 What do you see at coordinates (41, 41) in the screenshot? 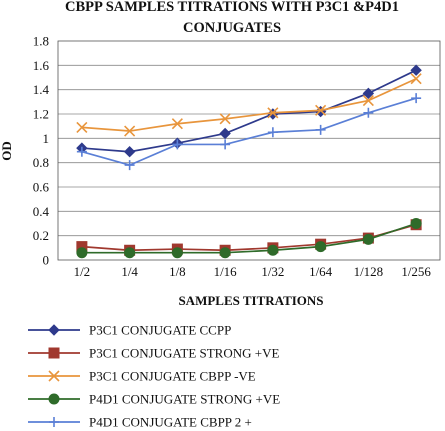
I see `y-tick-label: 1.8` at bounding box center [41, 41].